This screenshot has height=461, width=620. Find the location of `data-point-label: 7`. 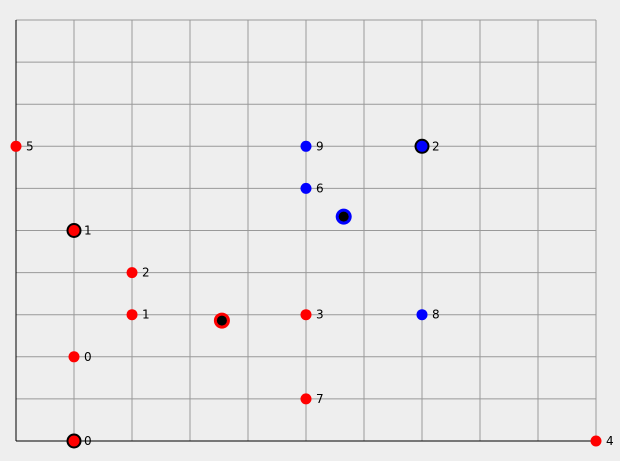

data-point-label: 7 is located at coordinates (320, 399).